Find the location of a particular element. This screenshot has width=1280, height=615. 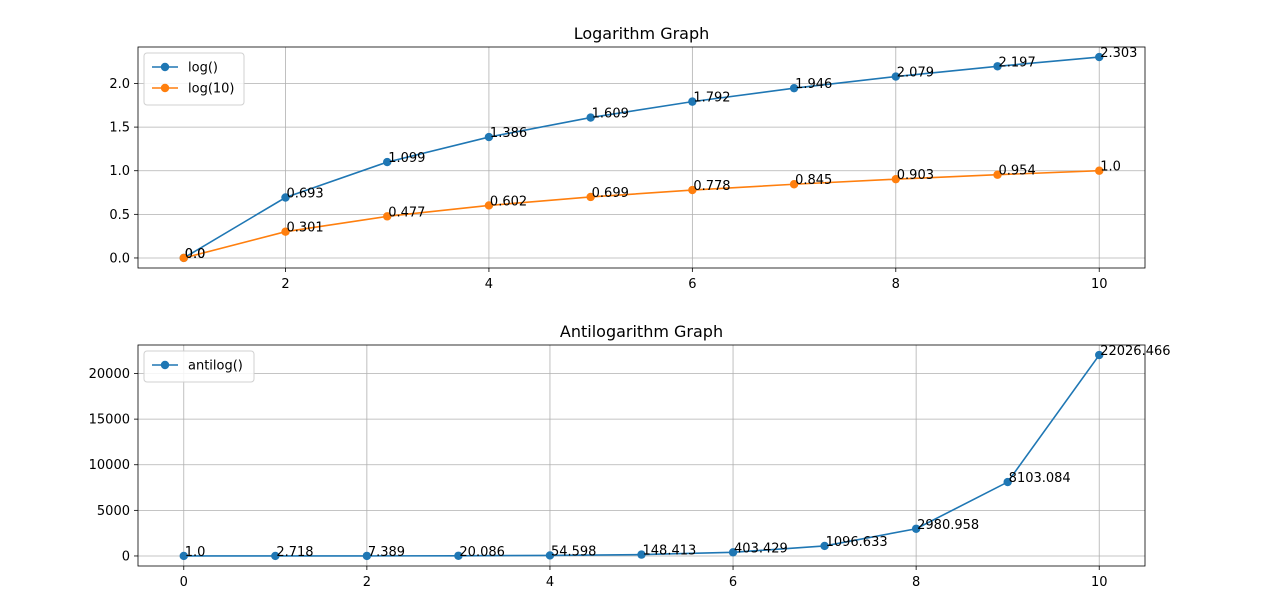

y-tick-label: 20000 is located at coordinates (109, 374).